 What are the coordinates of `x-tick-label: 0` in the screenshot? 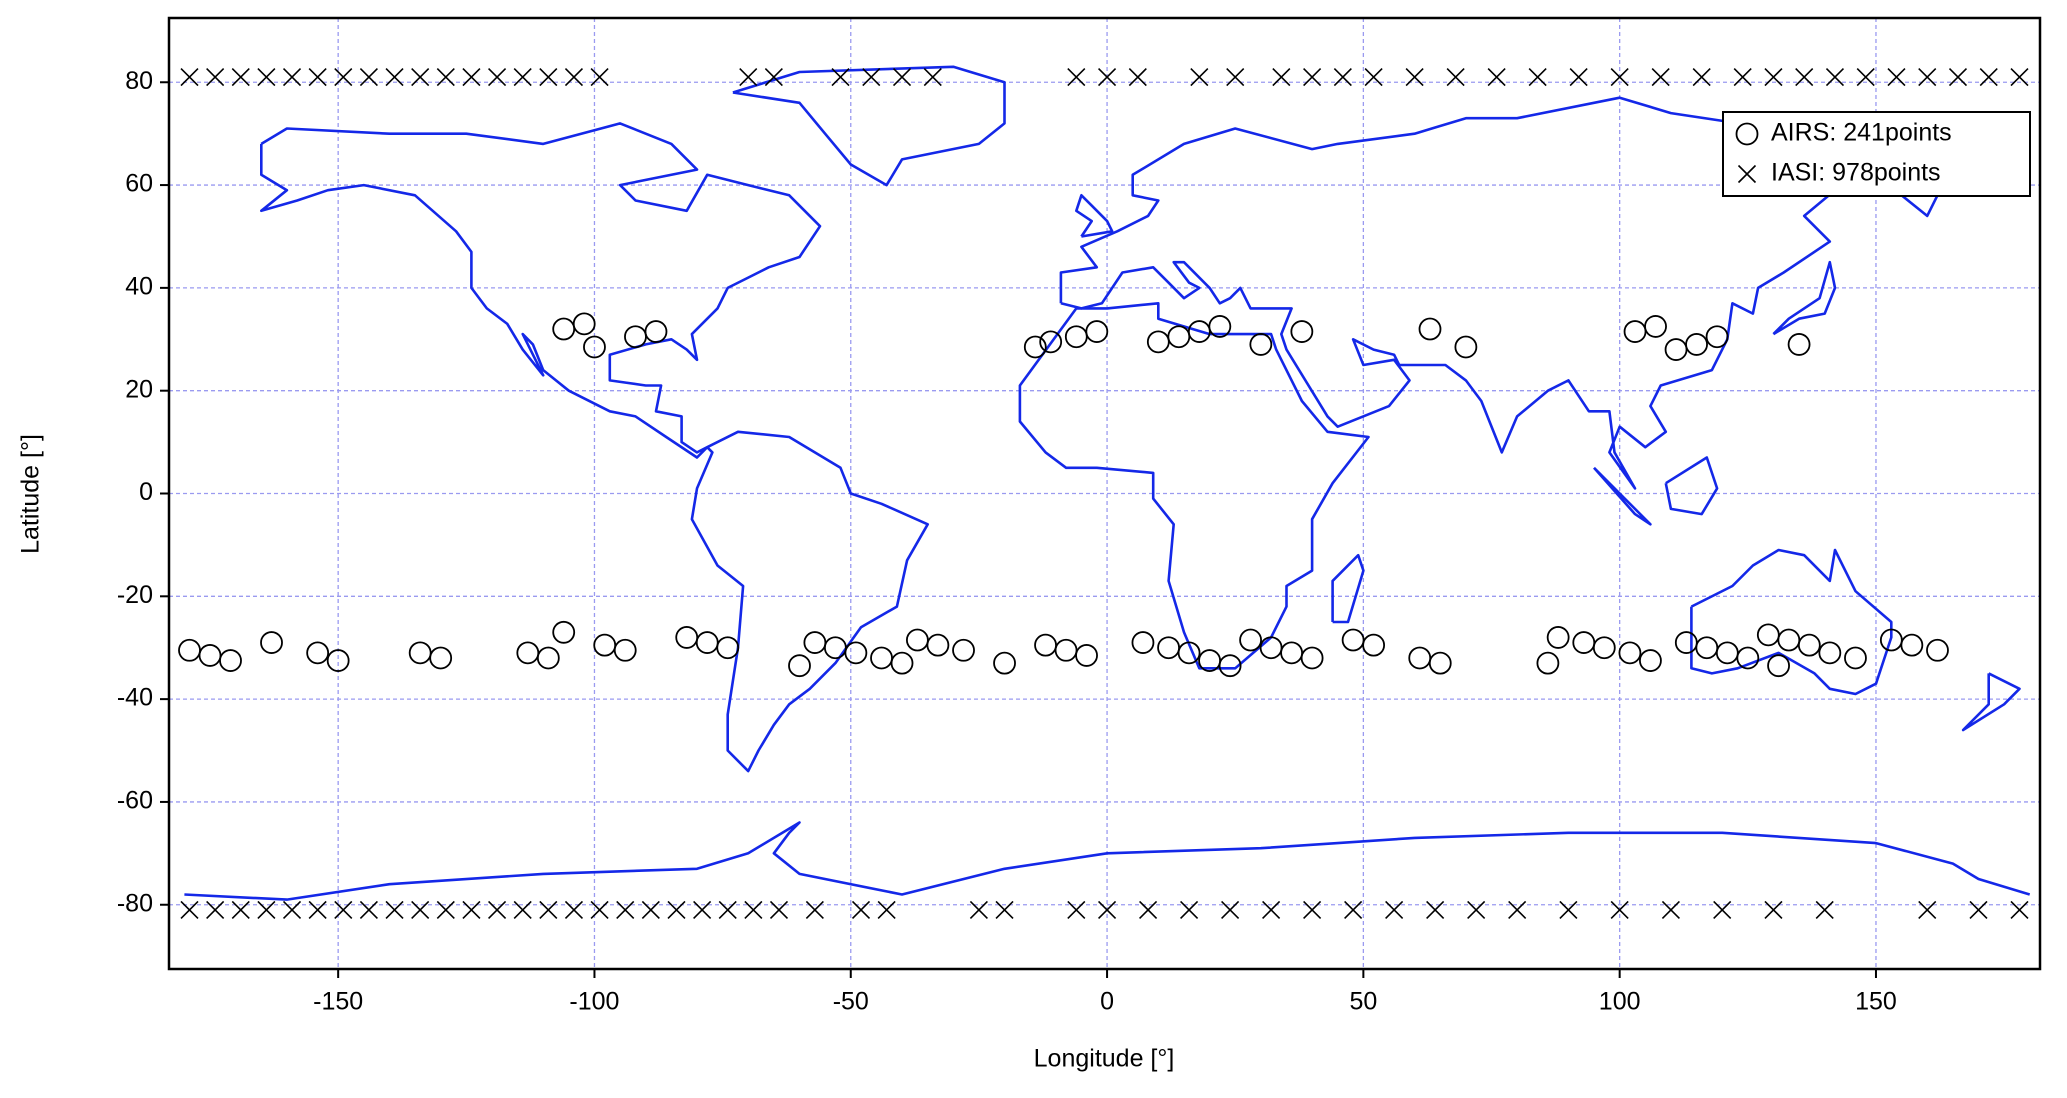 It's located at (1107, 1002).